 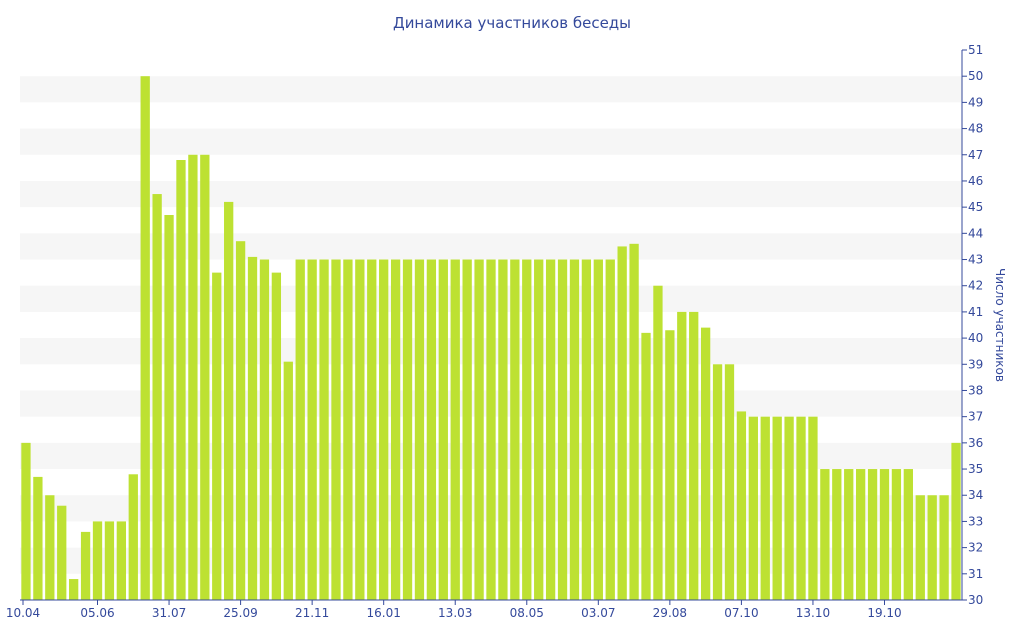 I want to click on x-tick-label: 13.03, so click(x=455, y=613).